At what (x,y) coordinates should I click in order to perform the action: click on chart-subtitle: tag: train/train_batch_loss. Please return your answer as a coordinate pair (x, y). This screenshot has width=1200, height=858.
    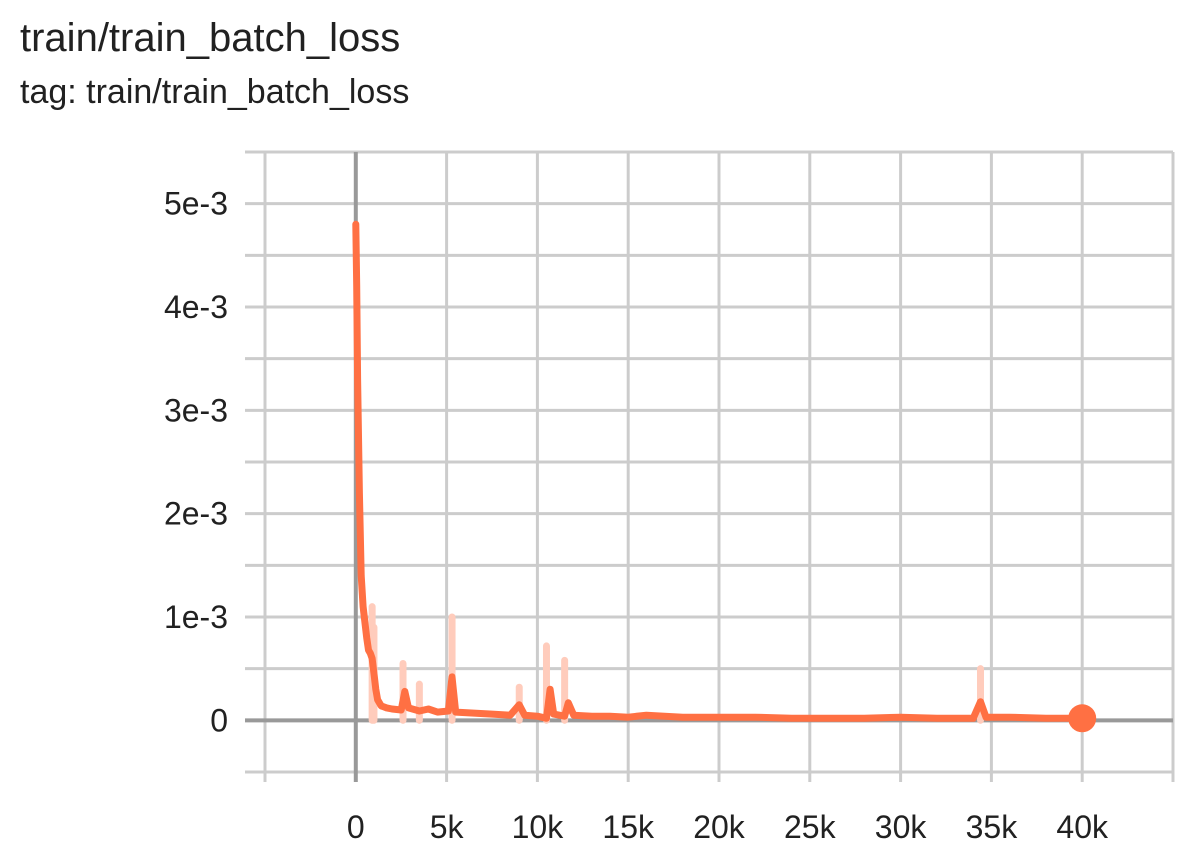
    Looking at the image, I should click on (215, 92).